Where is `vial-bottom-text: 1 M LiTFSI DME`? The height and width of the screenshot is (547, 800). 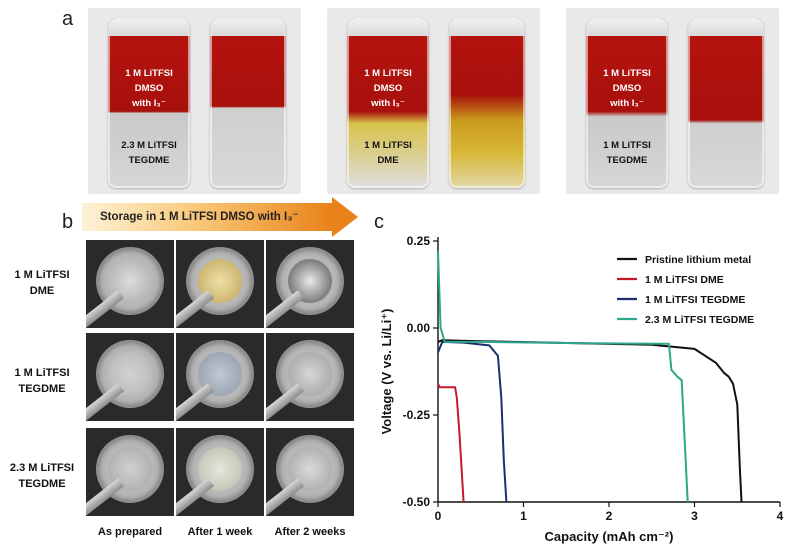 vial-bottom-text: 1 M LiTFSI DME is located at coordinates (388, 153).